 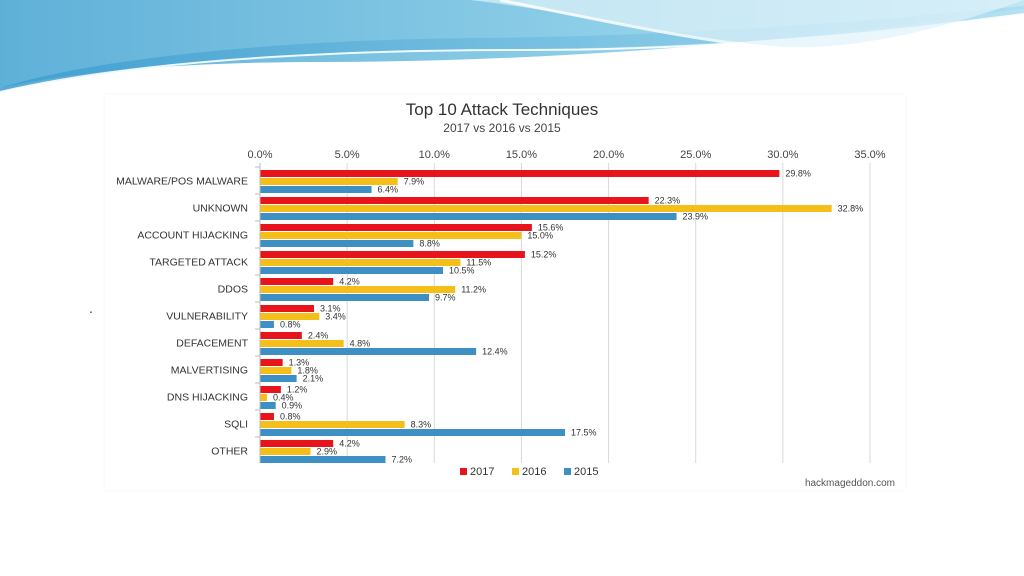 I want to click on data-label: 23.9%, so click(x=696, y=217).